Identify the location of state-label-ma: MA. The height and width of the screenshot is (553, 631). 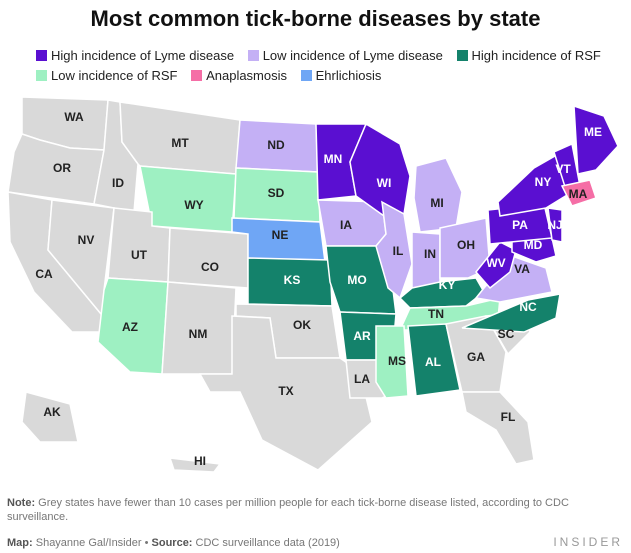
(578, 194).